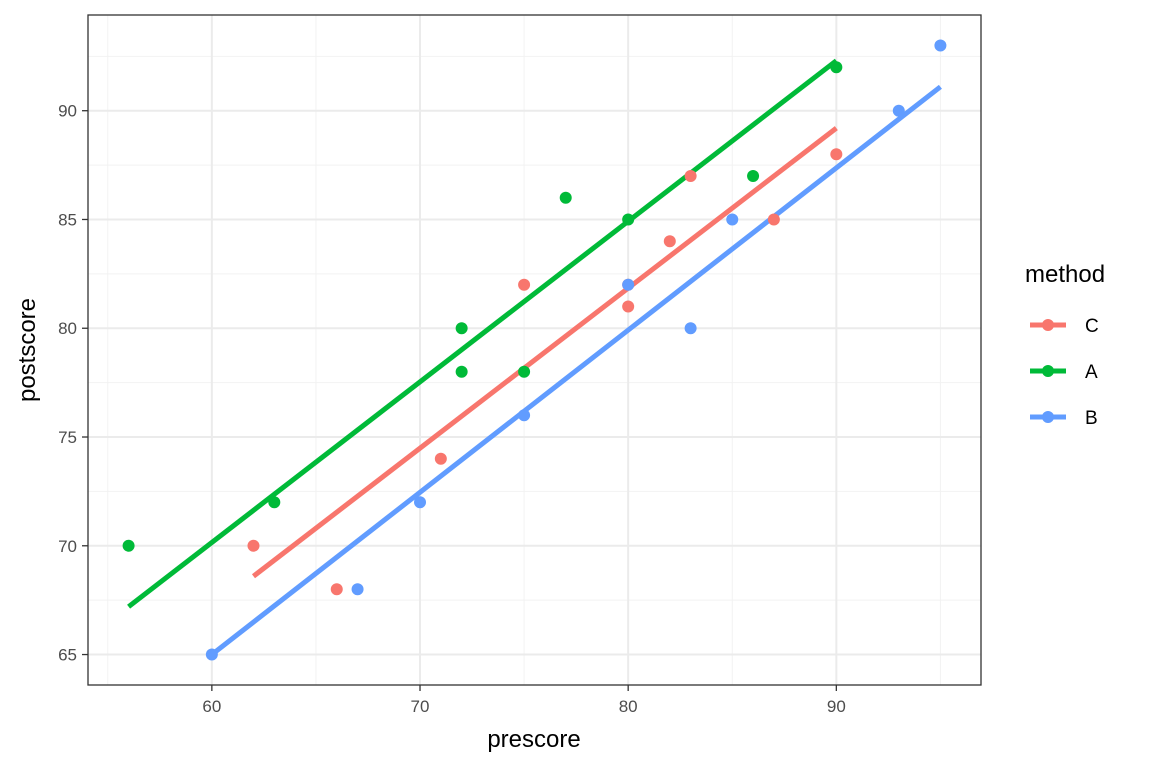  Describe the element at coordinates (67, 328) in the screenshot. I see `y-tick-label: 80` at that location.